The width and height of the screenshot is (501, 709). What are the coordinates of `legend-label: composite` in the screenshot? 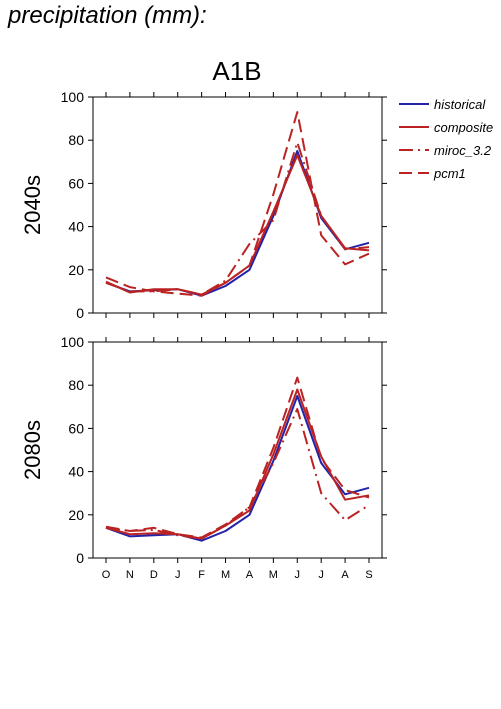 It's located at (463, 127).